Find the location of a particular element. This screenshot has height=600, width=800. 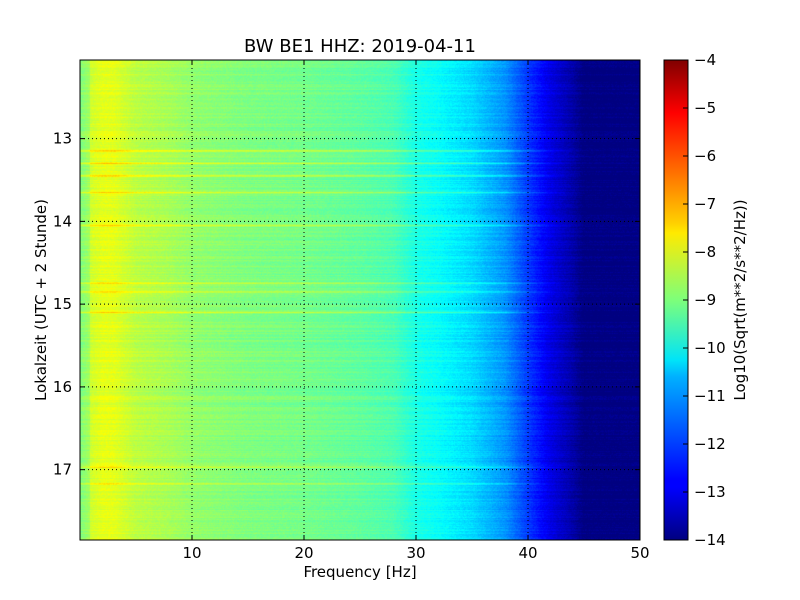

colorbar-tick-label: −7 is located at coordinates (705, 204).